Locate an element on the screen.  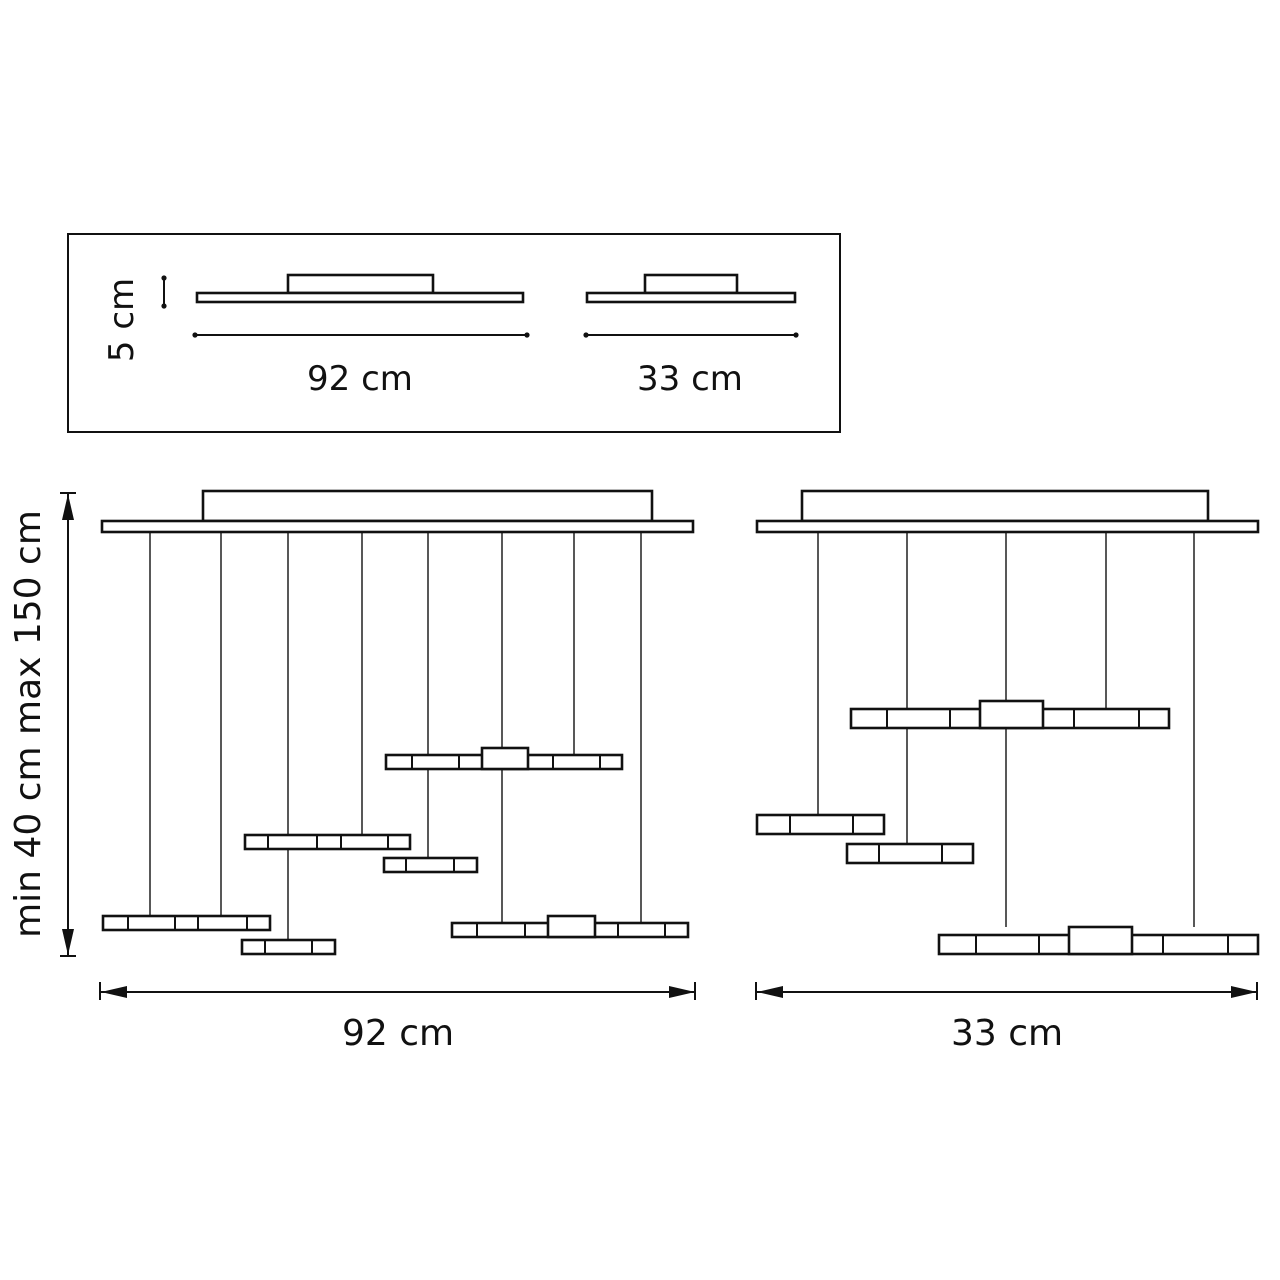
canopy-box-side is located at coordinates (1005, 506).